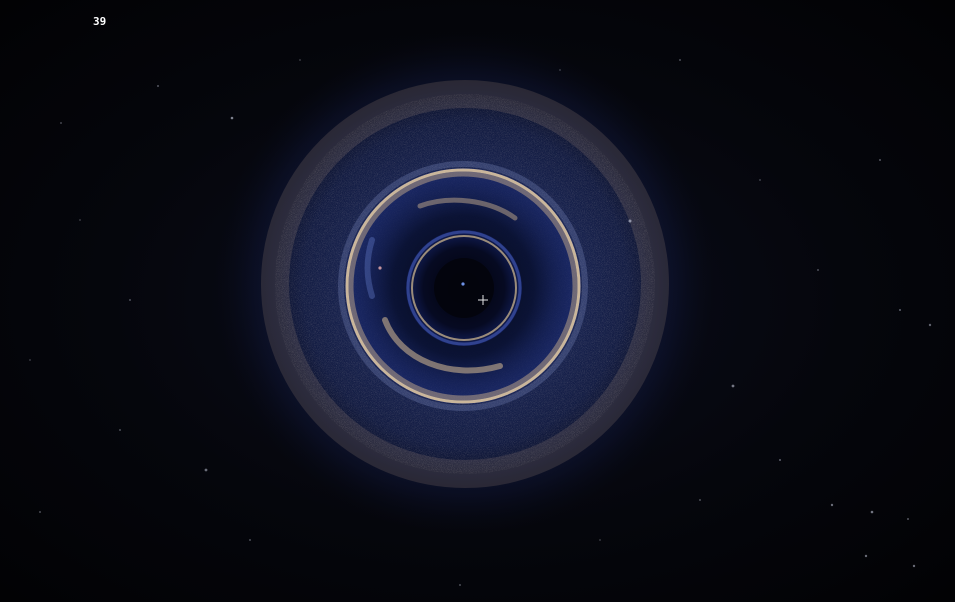 This screenshot has height=602, width=955. I want to click on inner-disk, so click(464, 288).